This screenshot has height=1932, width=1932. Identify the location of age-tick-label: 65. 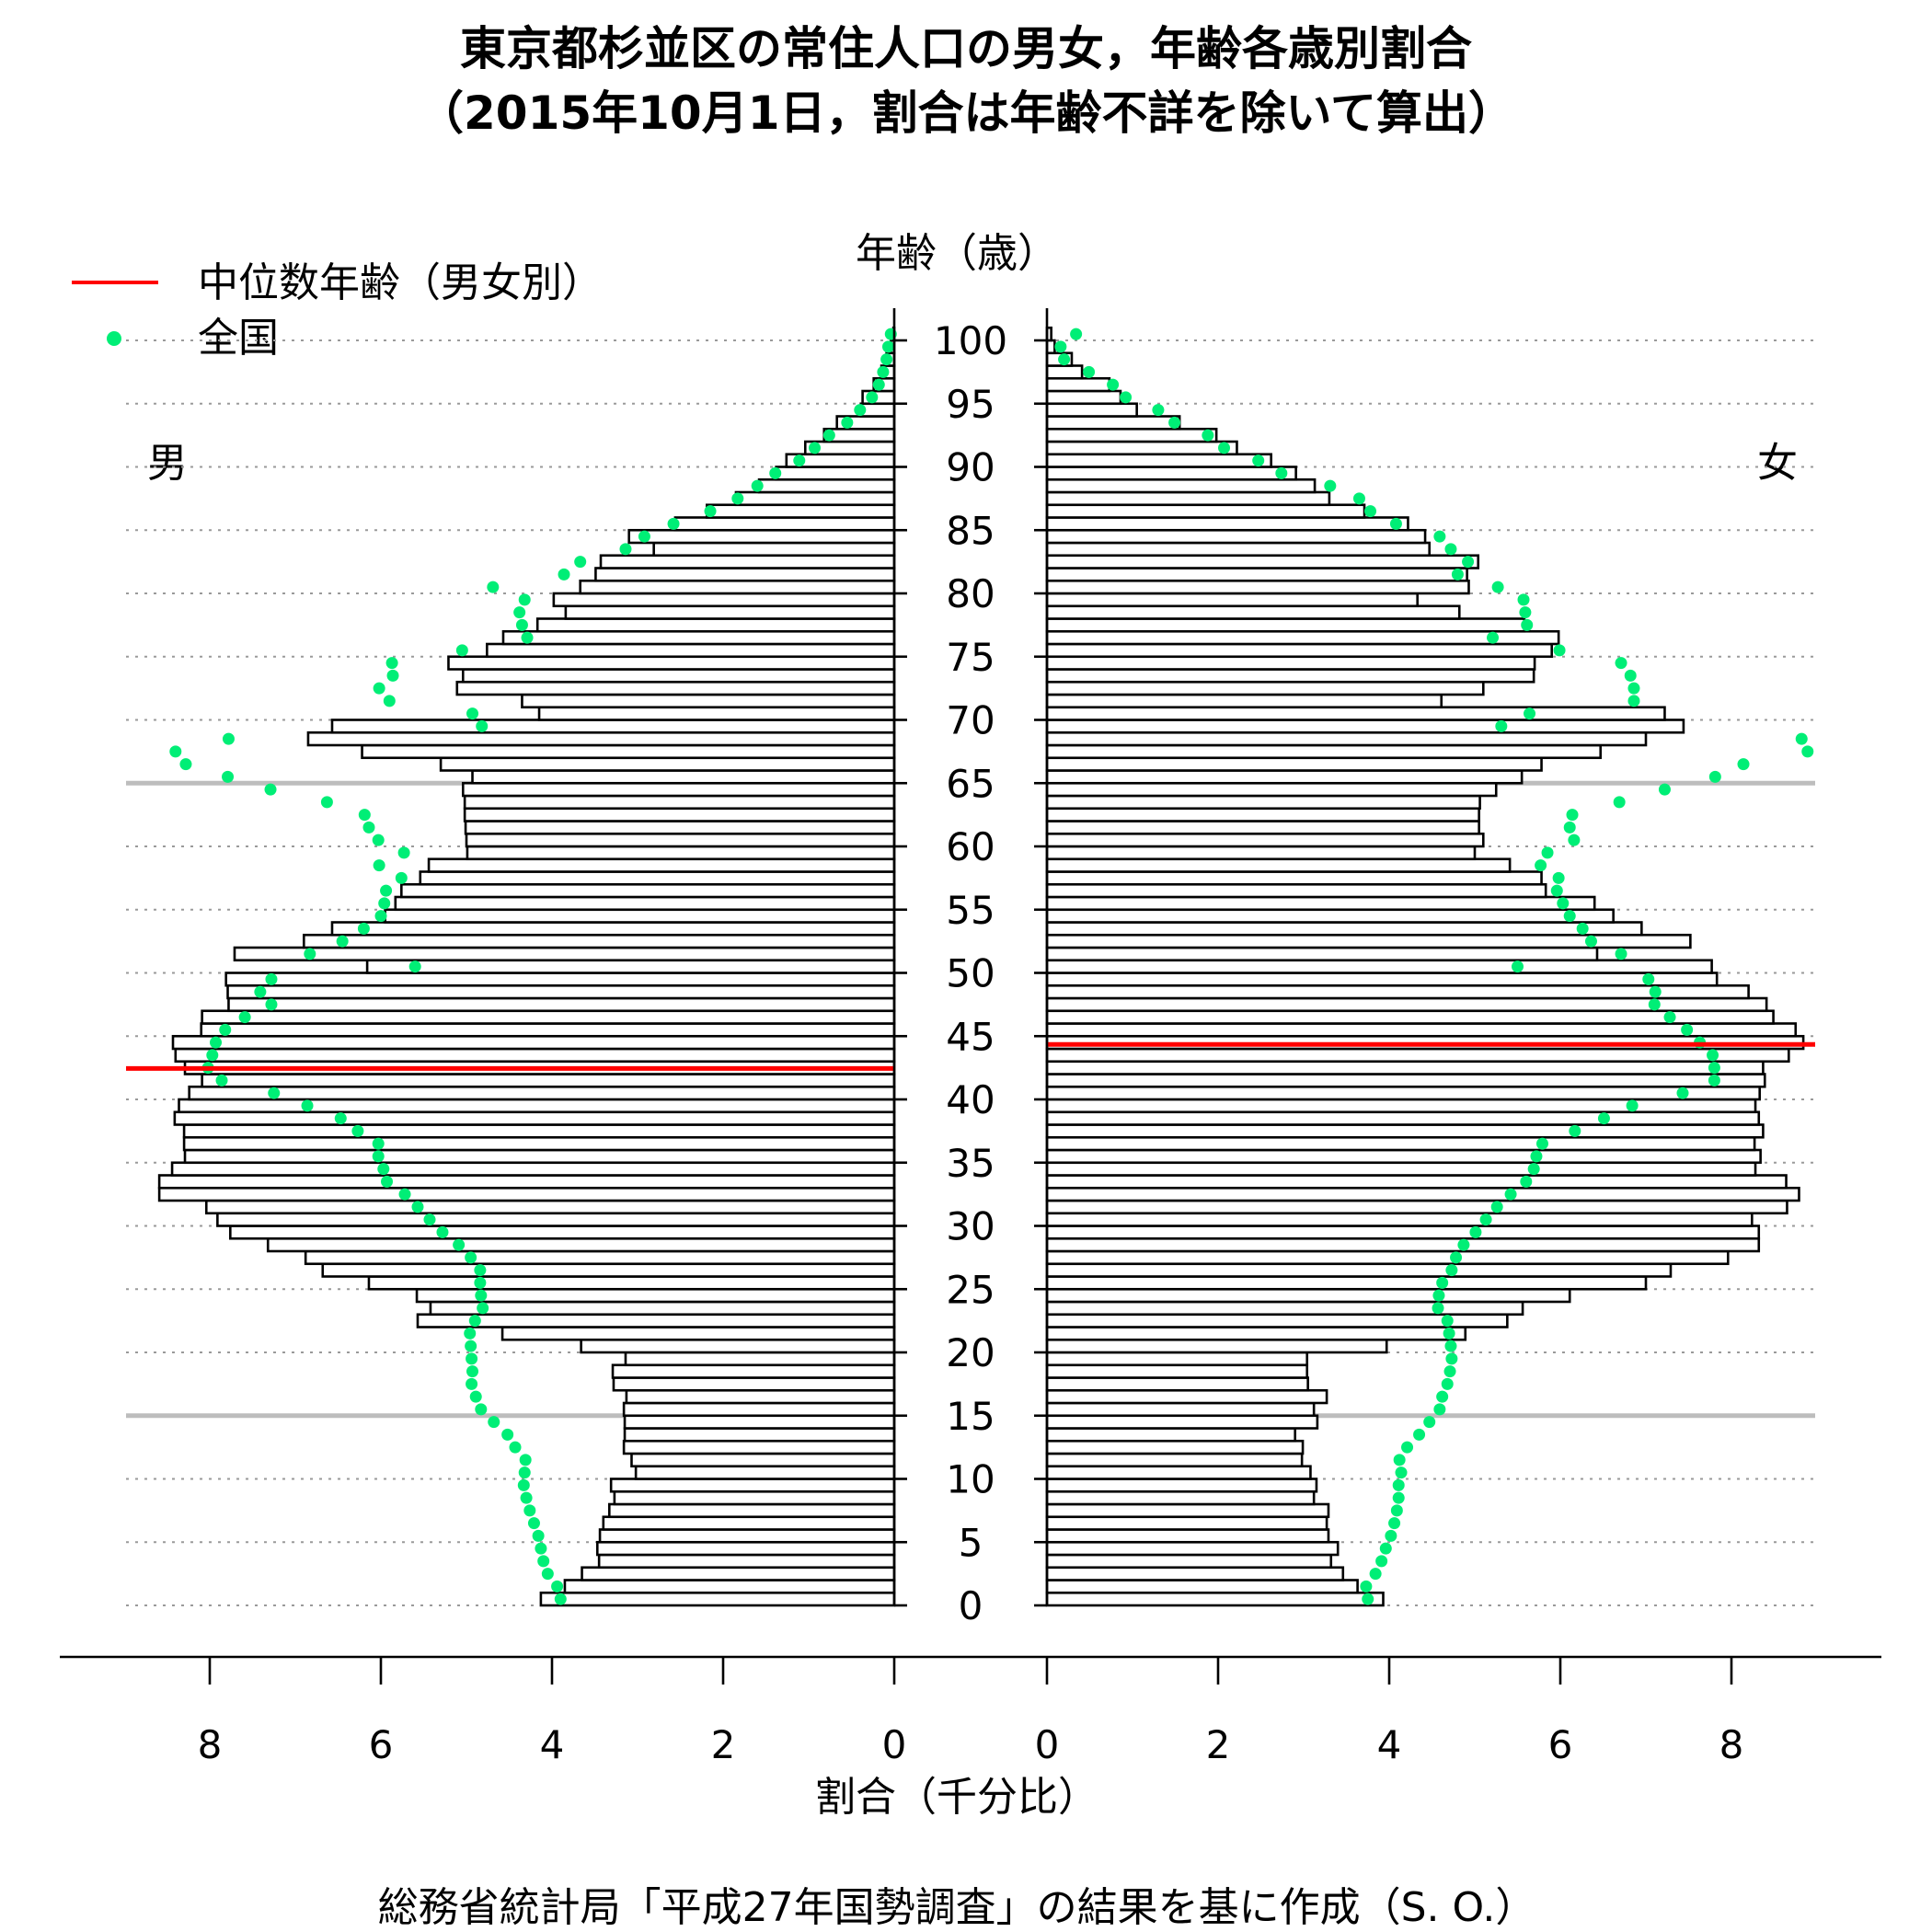
(970, 783).